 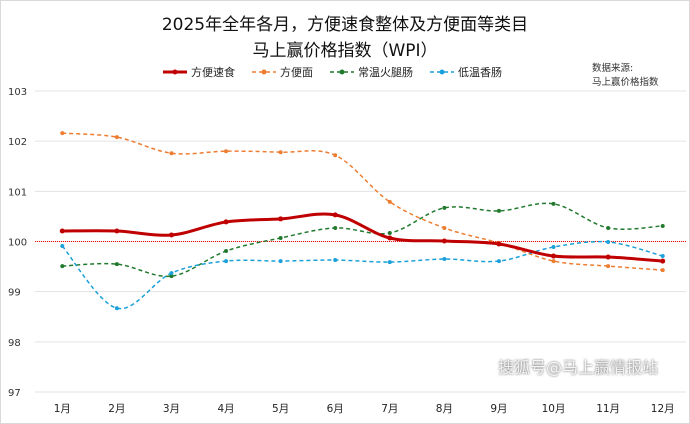 What do you see at coordinates (345, 51) in the screenshot?
I see `chart-subtitle: 马上赢价格指数（WPI）` at bounding box center [345, 51].